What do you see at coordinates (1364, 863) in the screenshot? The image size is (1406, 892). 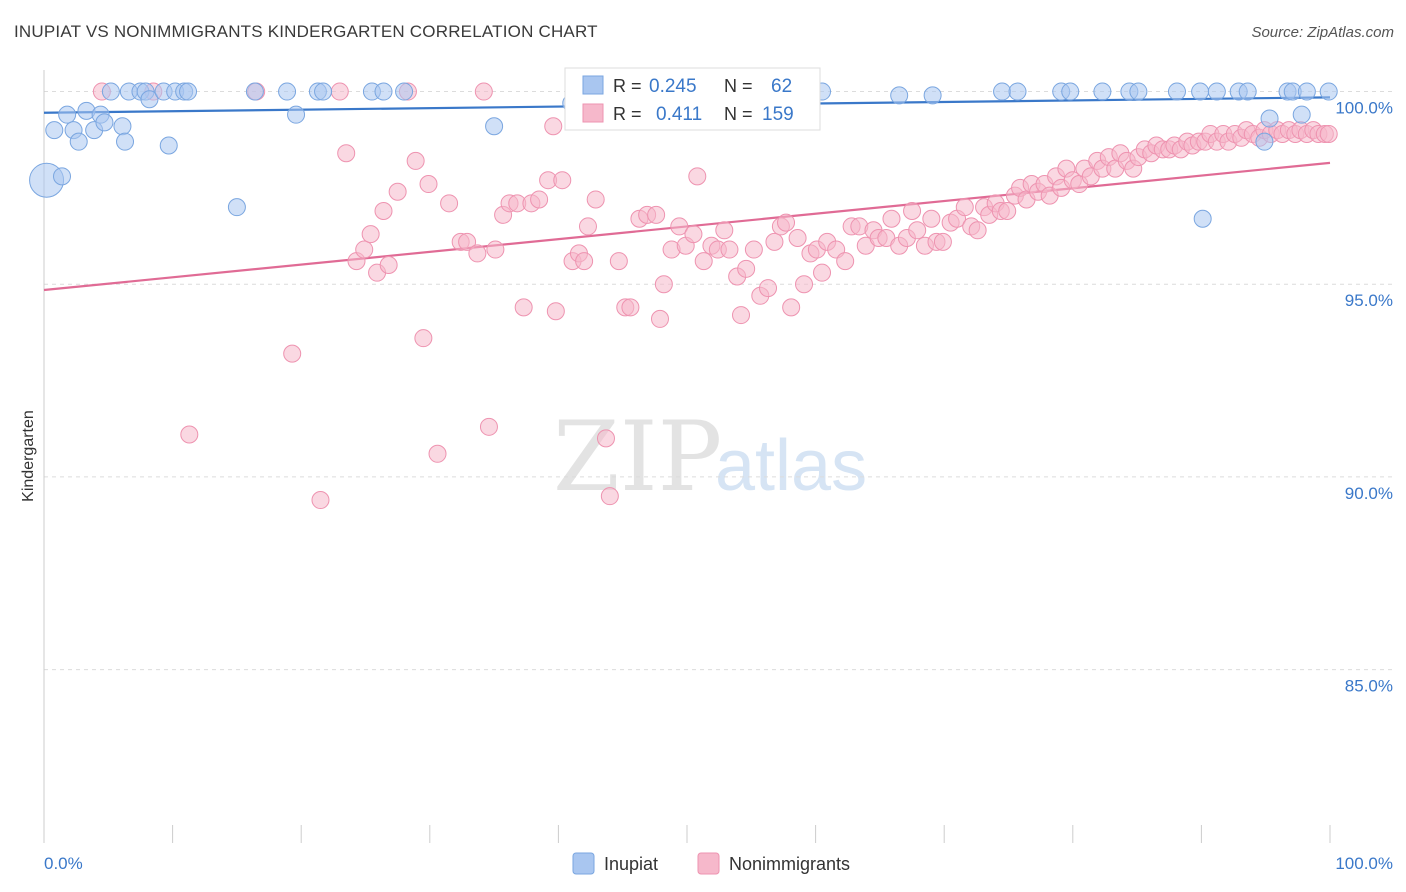 I see `x-tick-label-max: 100.0%` at bounding box center [1364, 863].